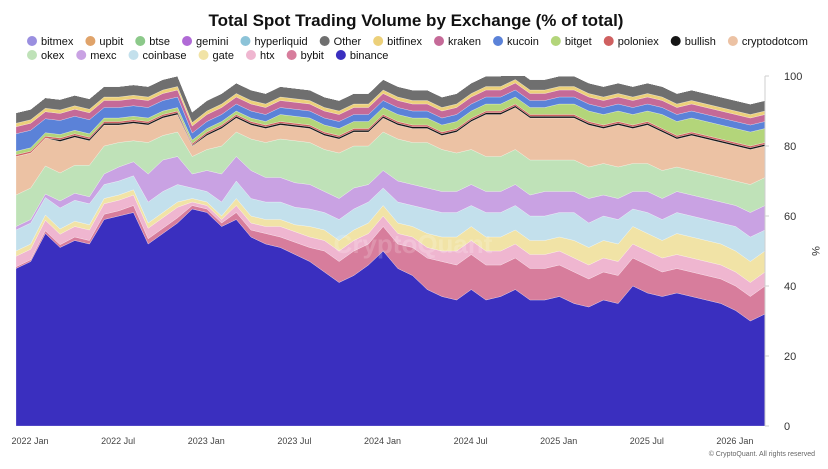 The height and width of the screenshot is (469, 828). What do you see at coordinates (790, 147) in the screenshot?
I see `y-tick-label: 80` at bounding box center [790, 147].